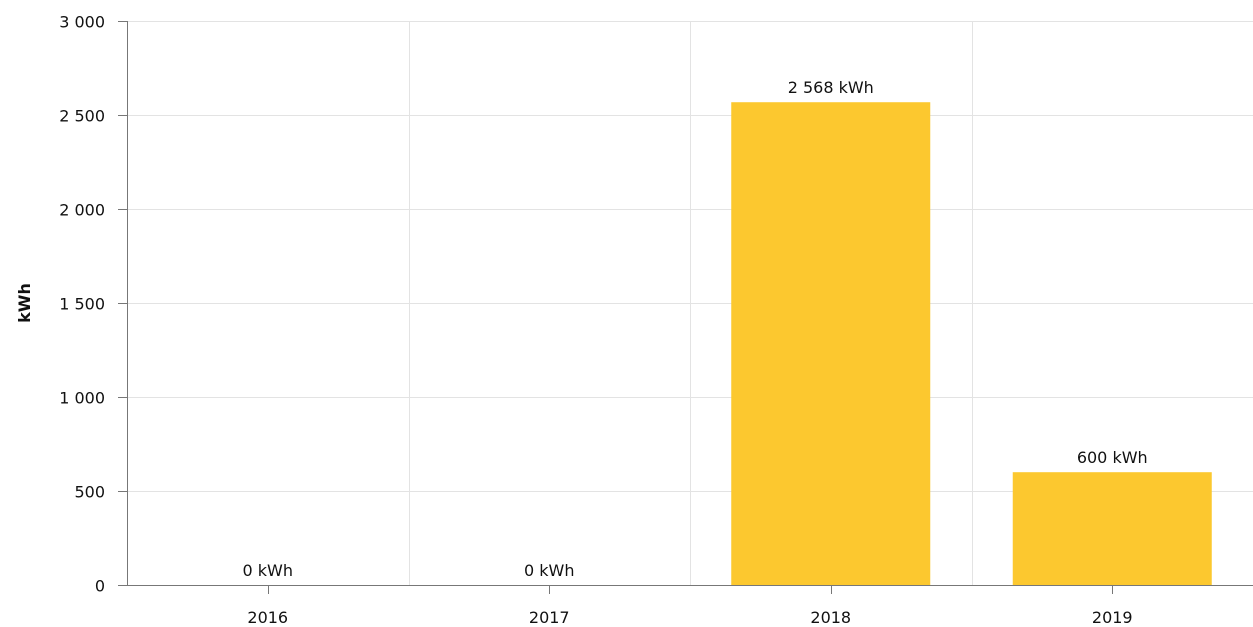 The width and height of the screenshot is (1253, 627). I want to click on bar-2019, so click(1112, 528).